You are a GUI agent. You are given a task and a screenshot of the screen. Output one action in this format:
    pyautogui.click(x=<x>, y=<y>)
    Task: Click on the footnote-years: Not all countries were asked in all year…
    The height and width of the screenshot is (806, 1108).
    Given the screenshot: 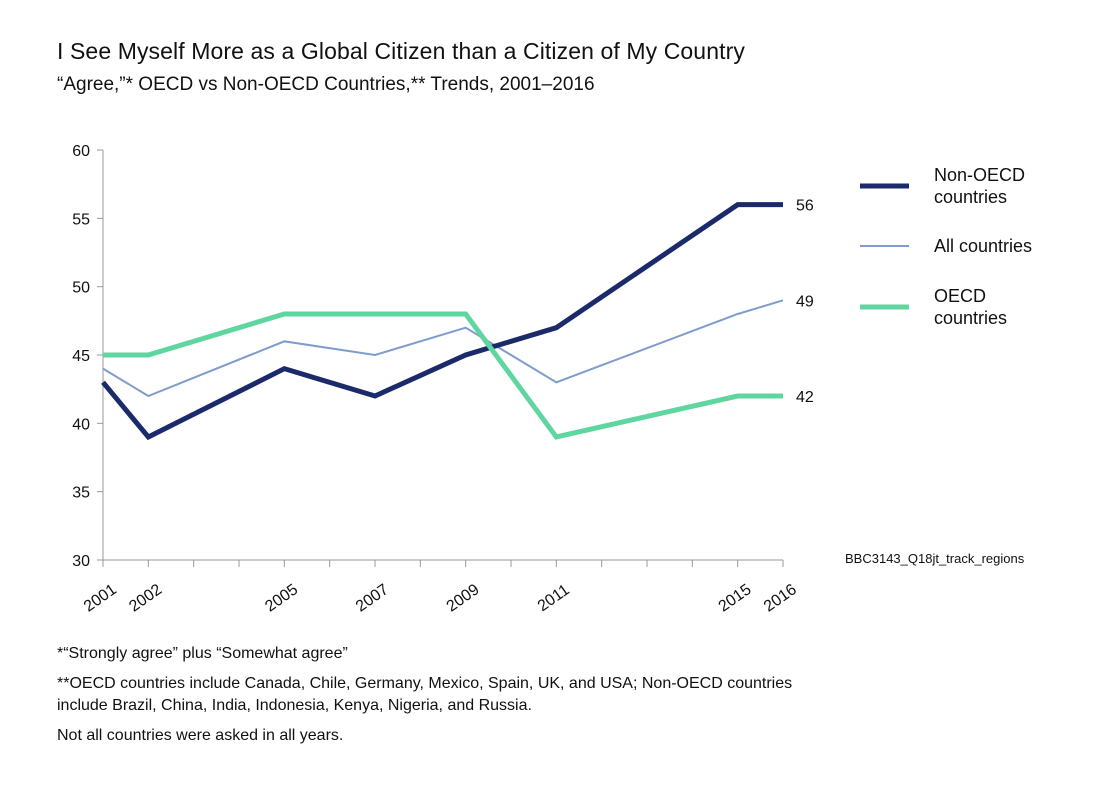 What is the action you would take?
    pyautogui.click(x=200, y=735)
    